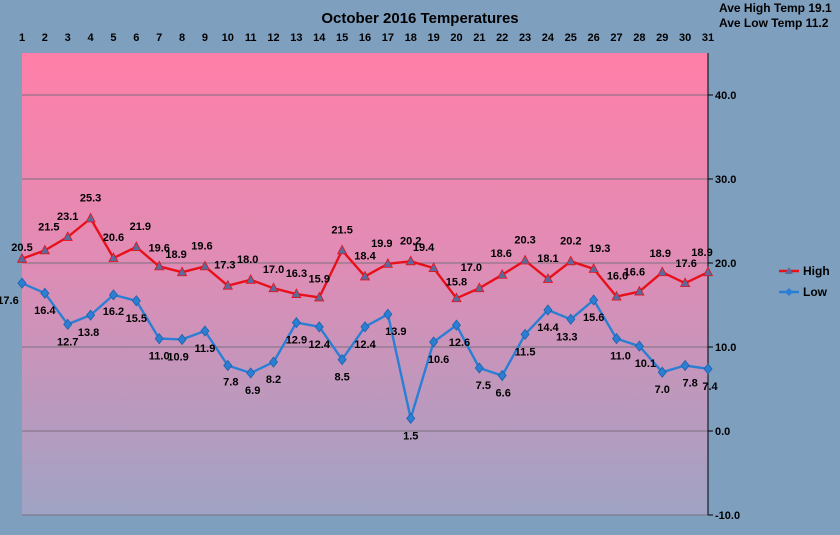  Describe the element at coordinates (365, 345) in the screenshot. I see `low-data-label: 12.4` at that location.